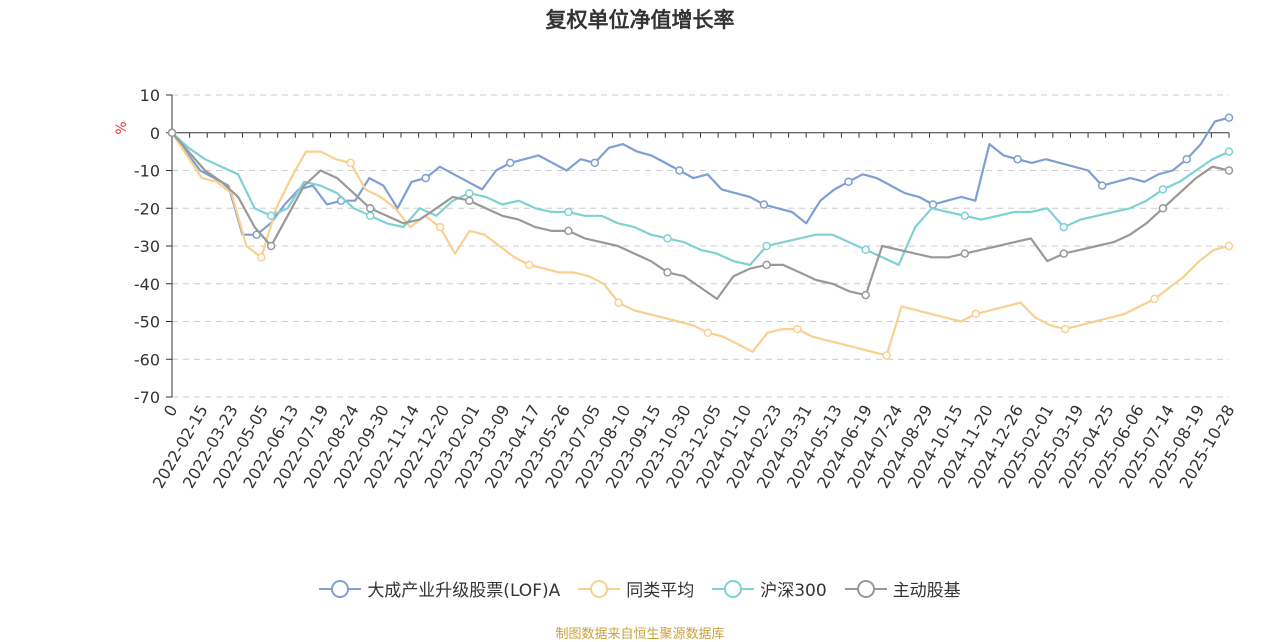 The image size is (1280, 642). Describe the element at coordinates (122, 127) in the screenshot. I see `y-axis-label: %` at that location.